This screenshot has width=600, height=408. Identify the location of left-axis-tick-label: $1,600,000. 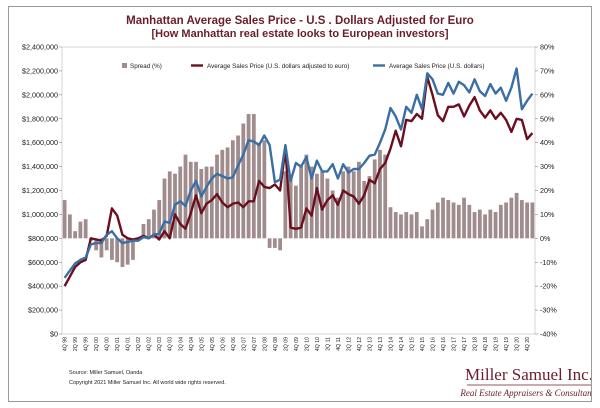
(40, 142).